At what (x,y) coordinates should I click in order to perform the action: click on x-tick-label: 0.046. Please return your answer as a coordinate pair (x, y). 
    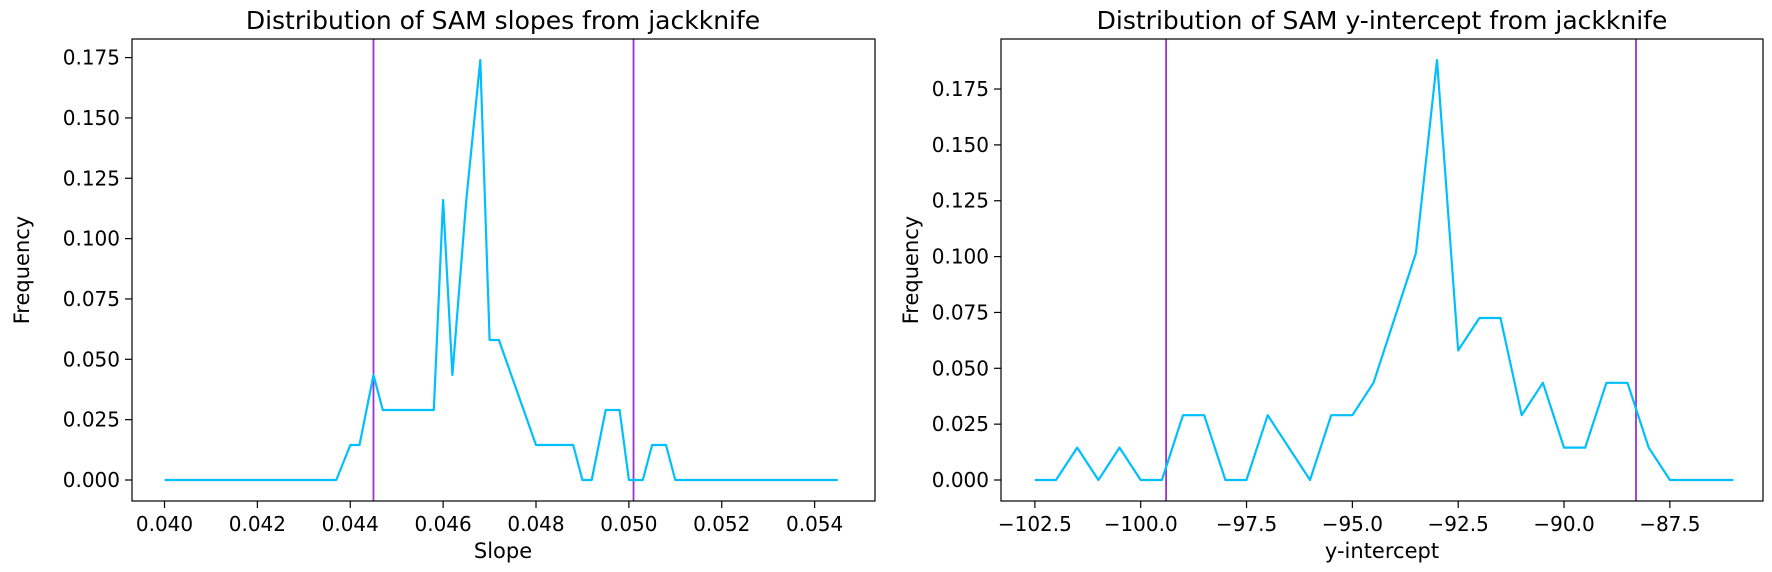
    Looking at the image, I should click on (442, 524).